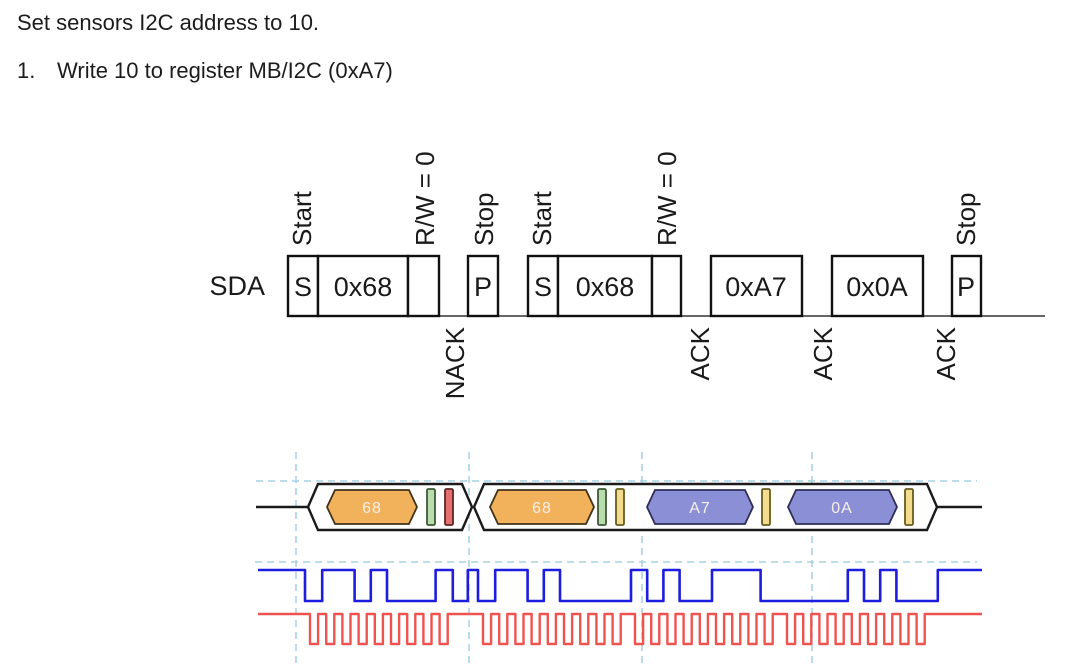 Image resolution: width=1077 pixels, height=664 pixels. Describe the element at coordinates (425, 198) in the screenshot. I see `label-rw-1: R/W = 0` at that location.